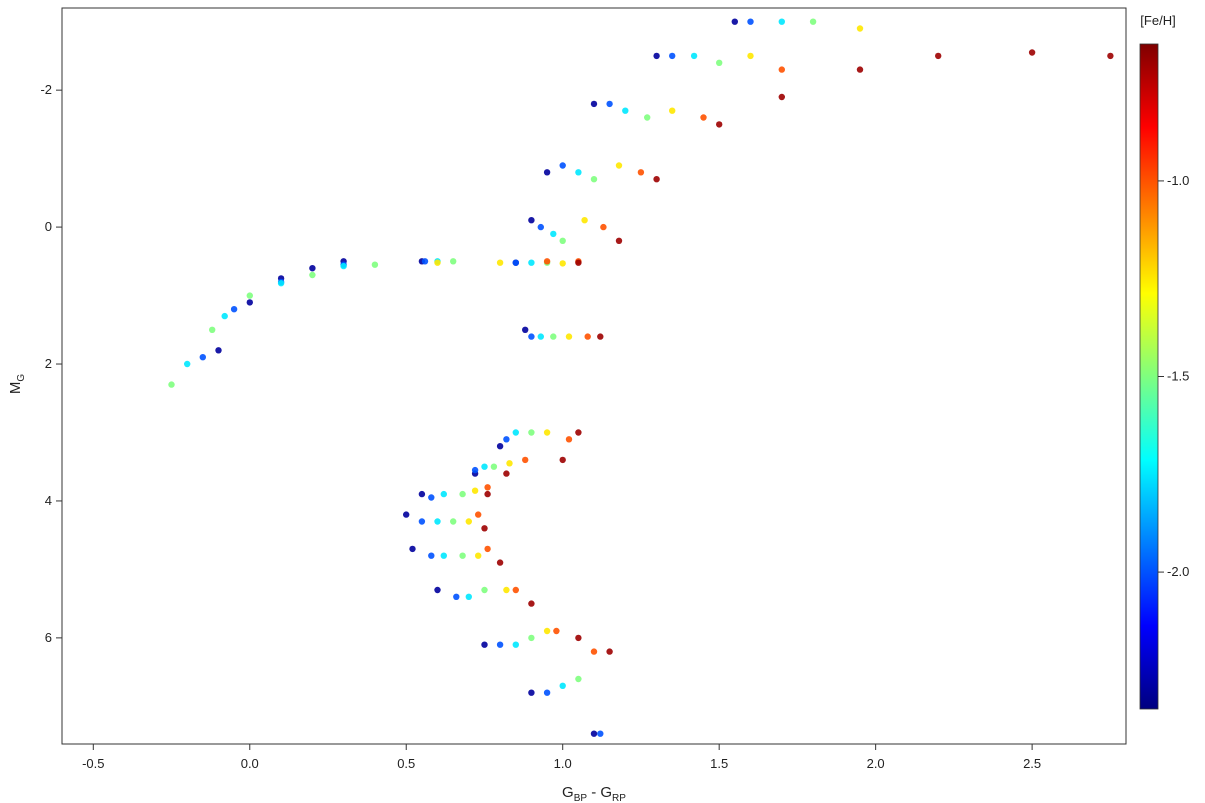 The width and height of the screenshot is (1205, 803). What do you see at coordinates (250, 763) in the screenshot?
I see `x-tick-label: 0.0` at bounding box center [250, 763].